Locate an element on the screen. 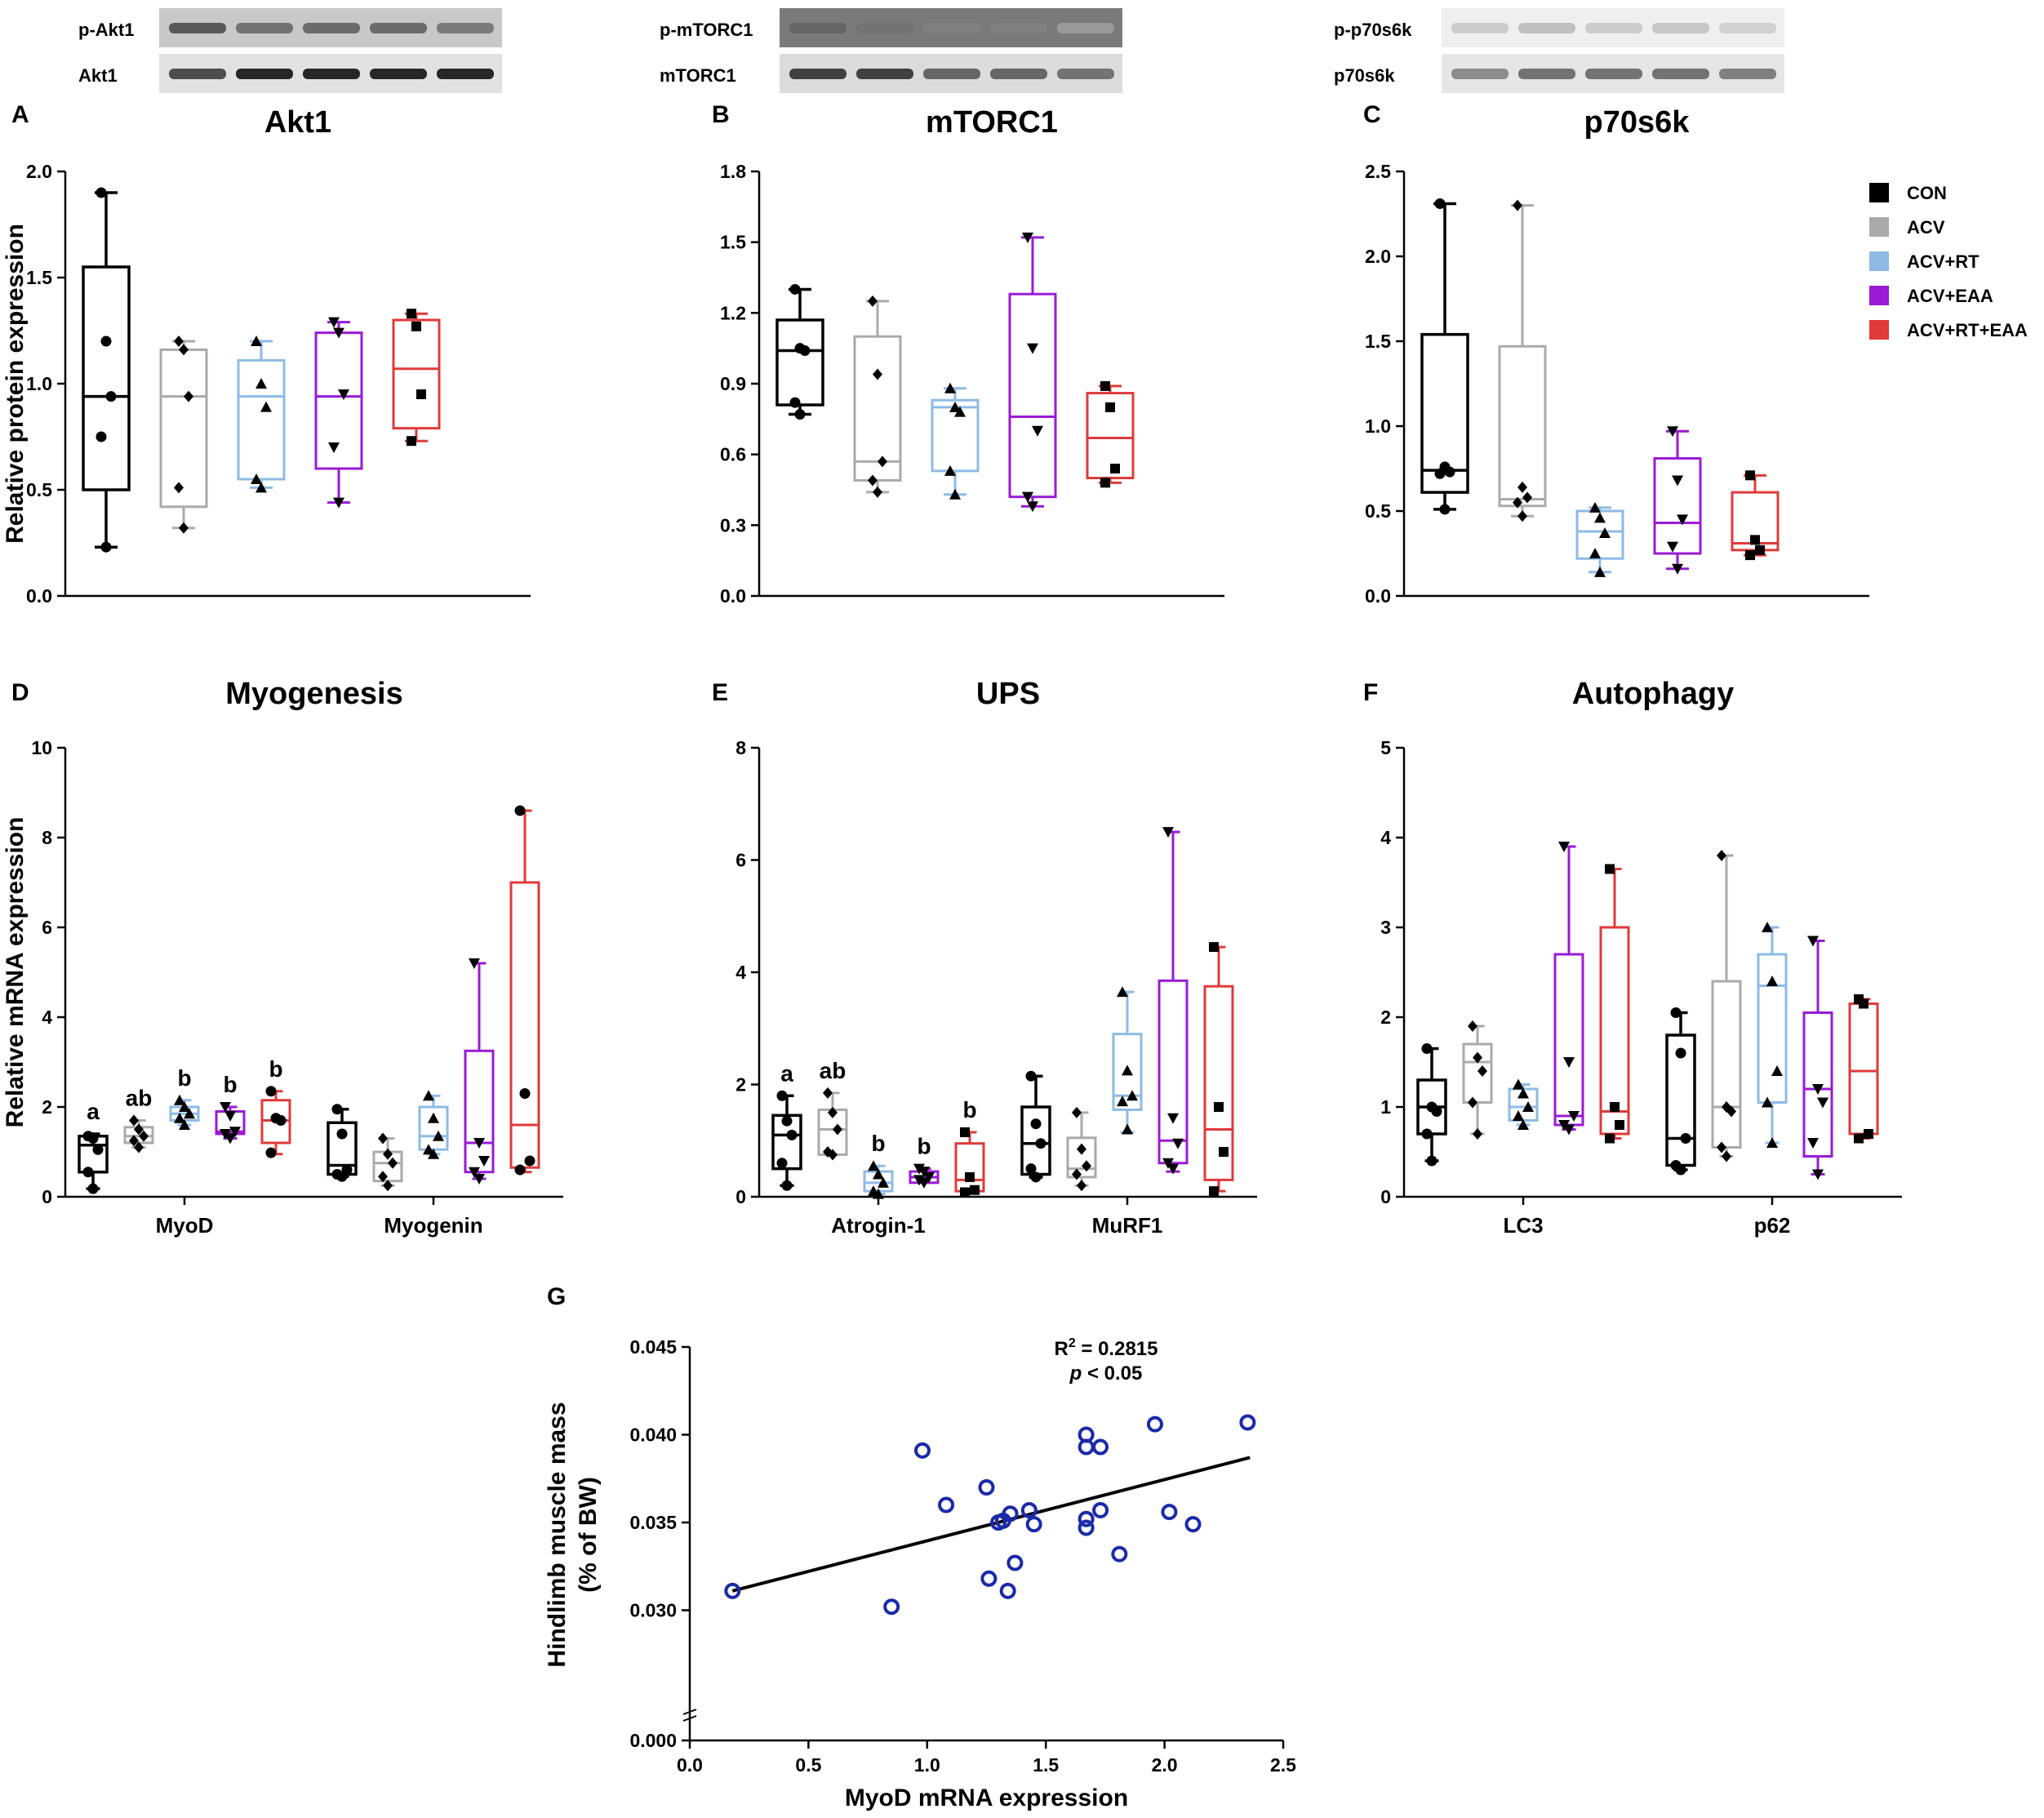 Image resolution: width=2044 pixels, height=1818 pixels. box-mtorc1-acv-eaa is located at coordinates (1032, 395).